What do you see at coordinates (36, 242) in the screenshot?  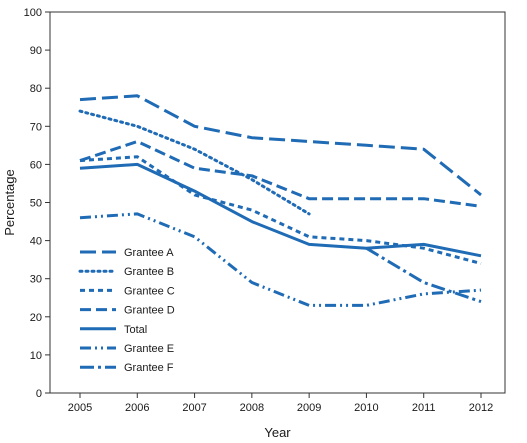 I see `y-tick-label: 40` at bounding box center [36, 242].